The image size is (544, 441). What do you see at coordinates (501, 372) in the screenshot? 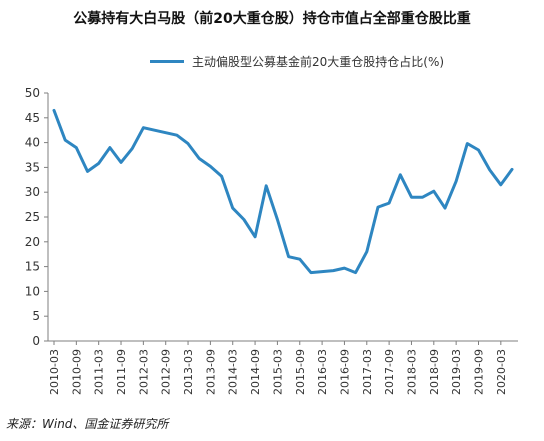
I see `x-tick-label: 2020-03` at bounding box center [501, 372].